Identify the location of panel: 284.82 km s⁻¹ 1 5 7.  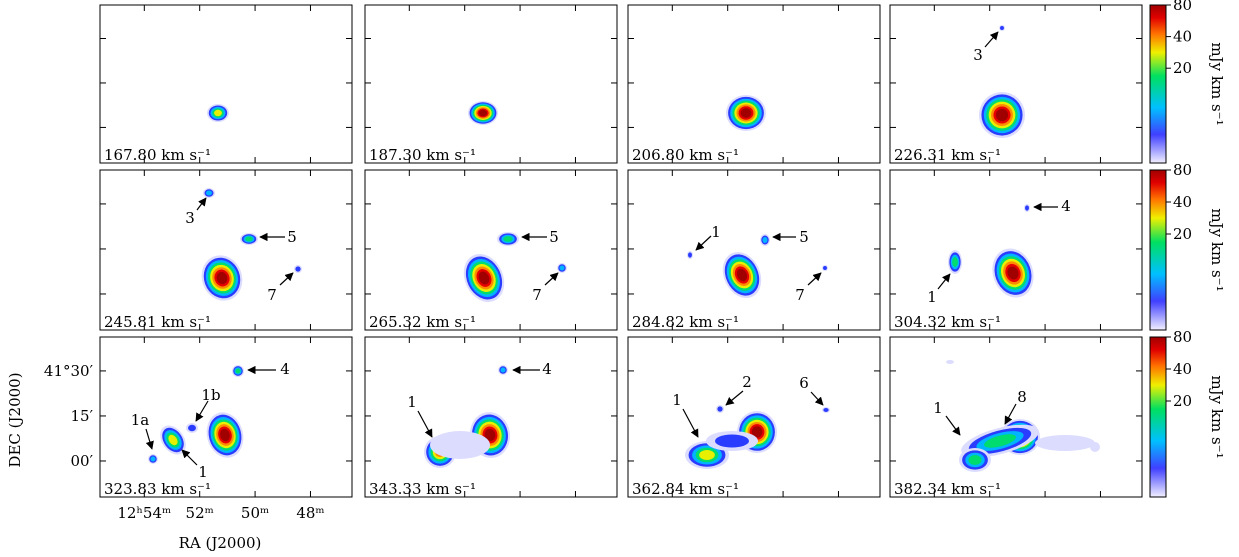
(754, 250).